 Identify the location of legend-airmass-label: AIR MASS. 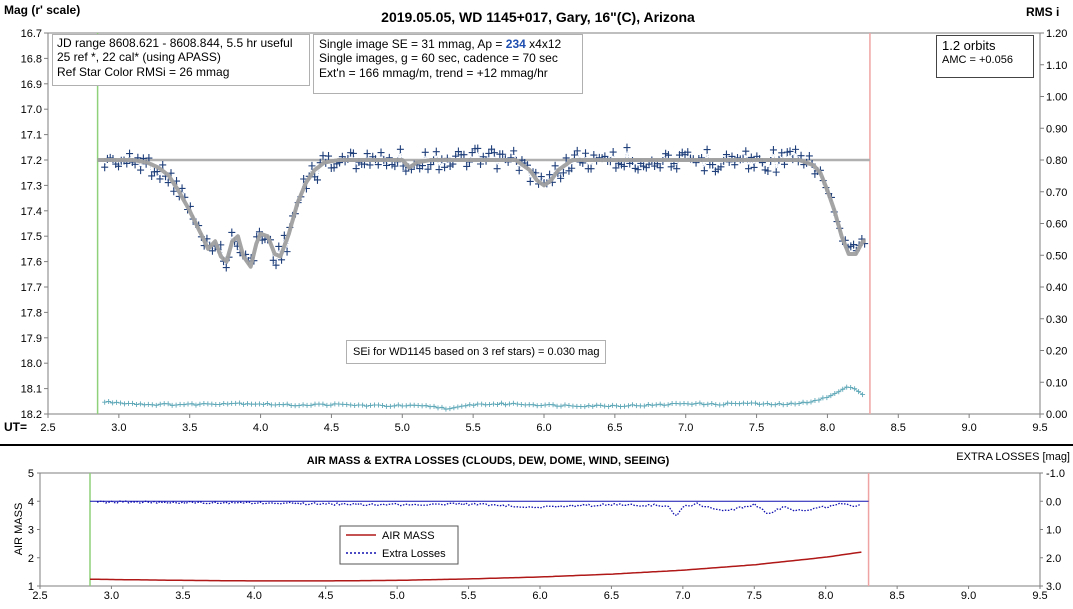
(408, 536).